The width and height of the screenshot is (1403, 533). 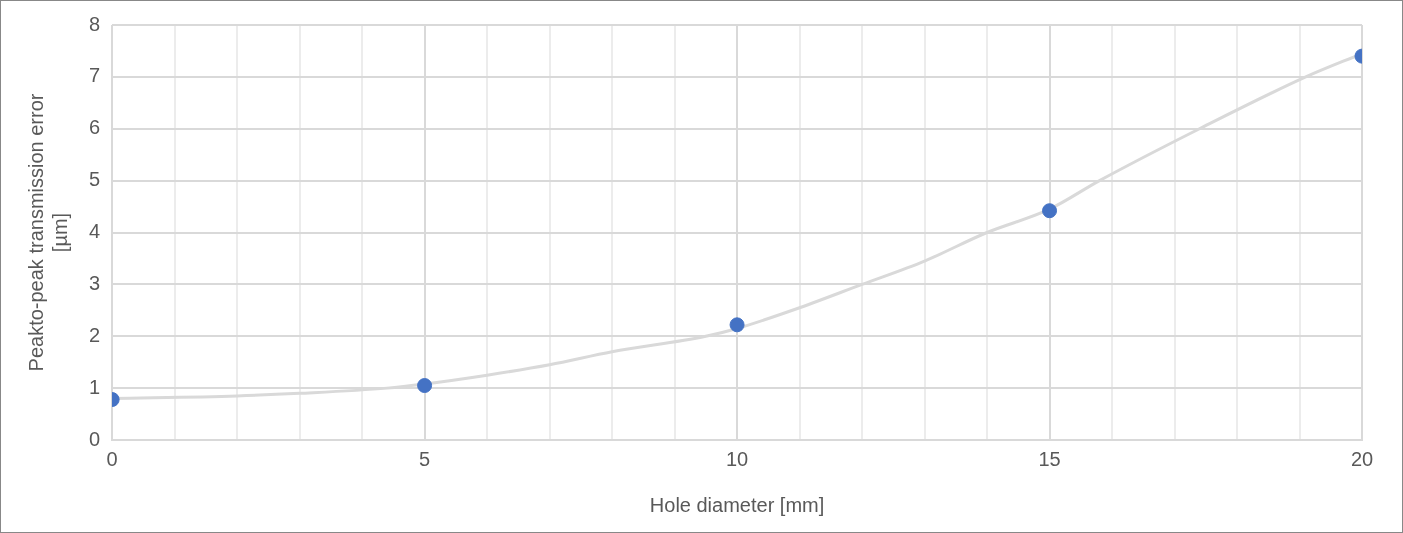 What do you see at coordinates (112, 458) in the screenshot?
I see `x-tick-label: 0` at bounding box center [112, 458].